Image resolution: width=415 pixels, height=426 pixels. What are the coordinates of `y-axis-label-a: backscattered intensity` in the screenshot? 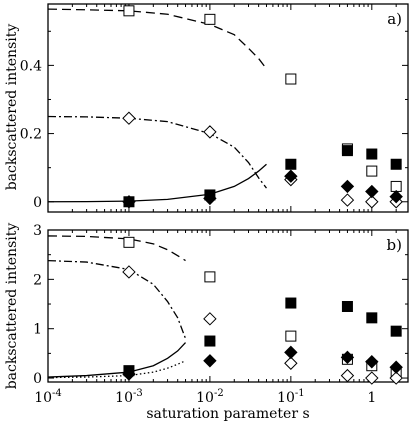 It's located at (12, 107).